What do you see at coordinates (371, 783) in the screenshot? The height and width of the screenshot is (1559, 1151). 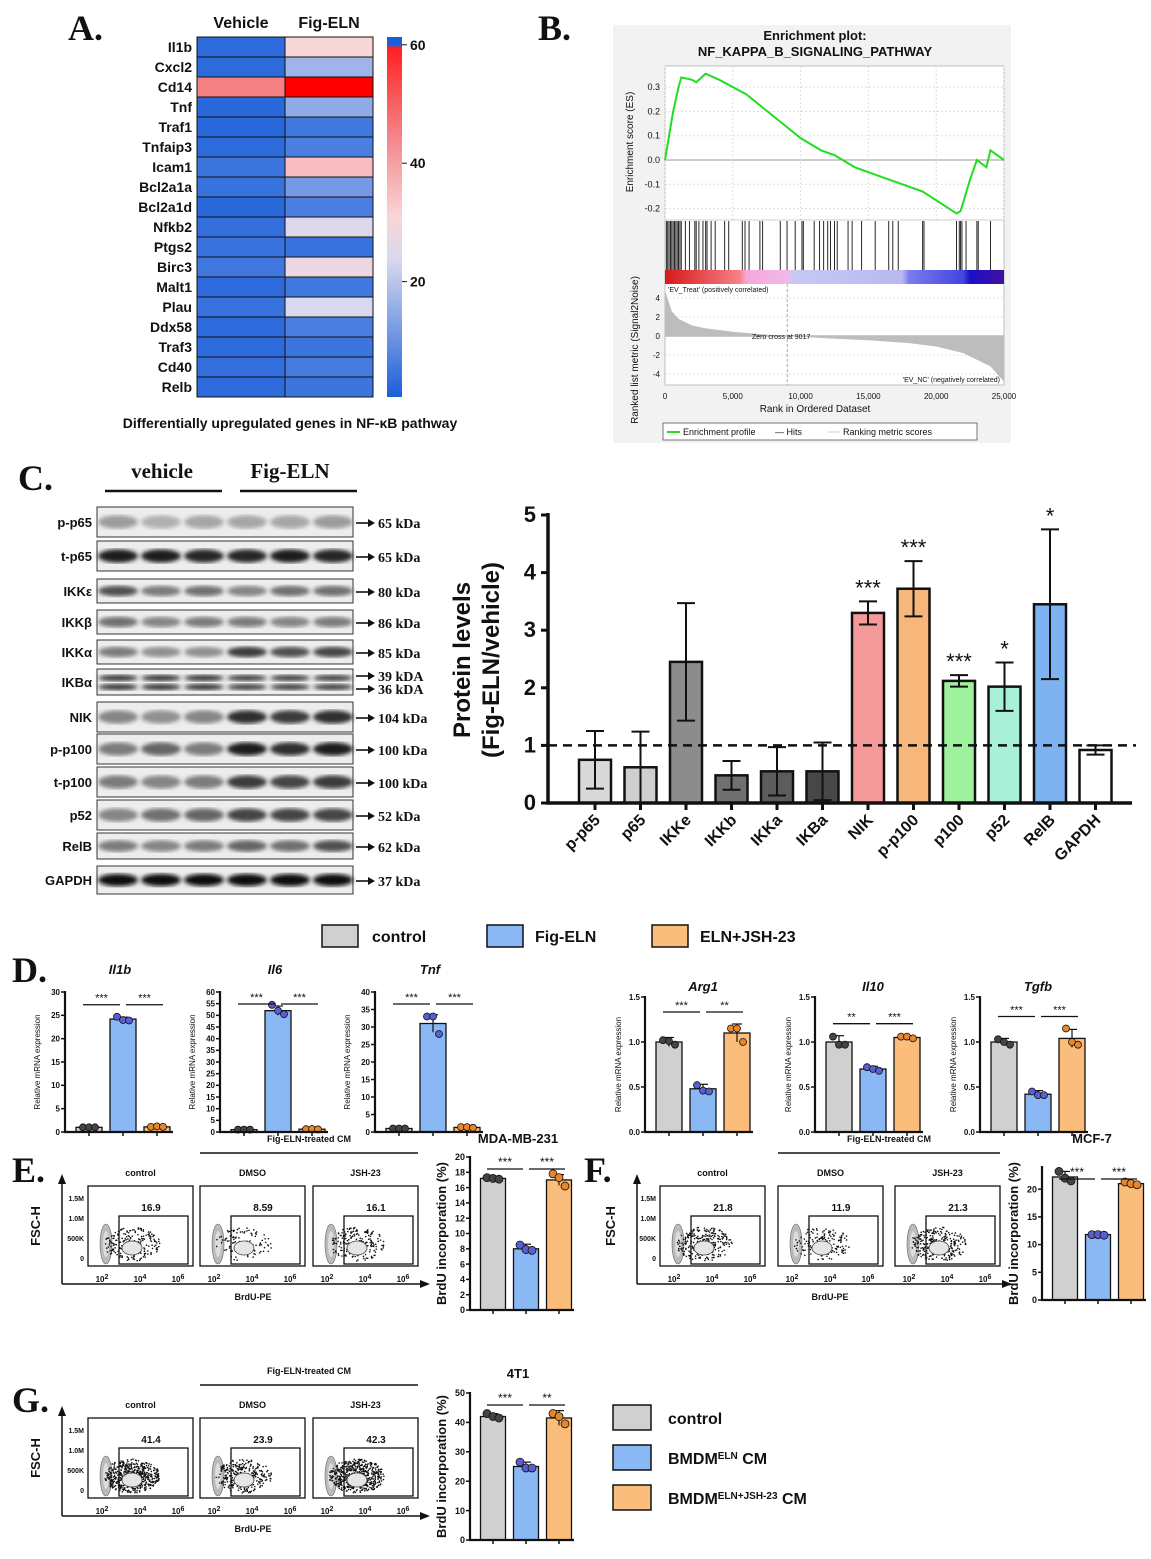 I see `arrow-icon` at bounding box center [371, 783].